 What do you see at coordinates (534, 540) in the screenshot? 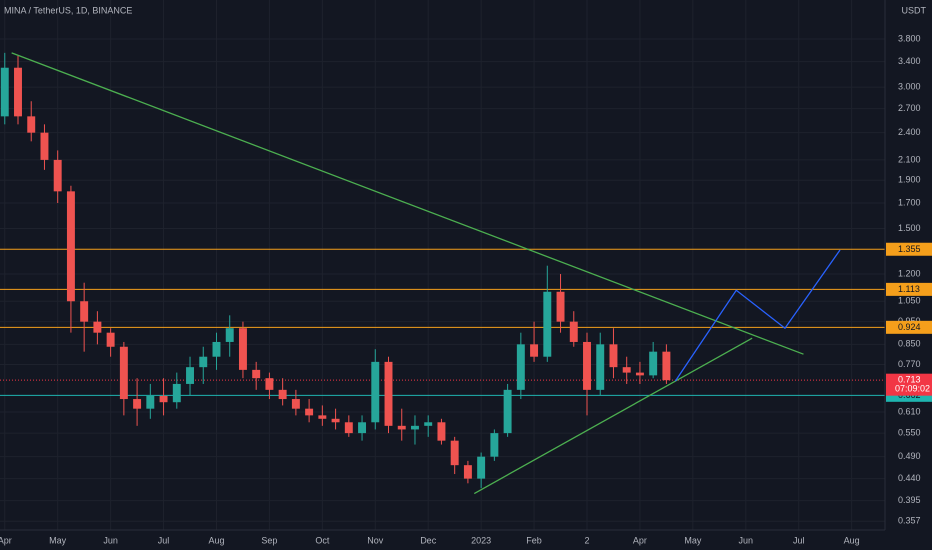
I see `x-tick-label: Feb` at bounding box center [534, 540].